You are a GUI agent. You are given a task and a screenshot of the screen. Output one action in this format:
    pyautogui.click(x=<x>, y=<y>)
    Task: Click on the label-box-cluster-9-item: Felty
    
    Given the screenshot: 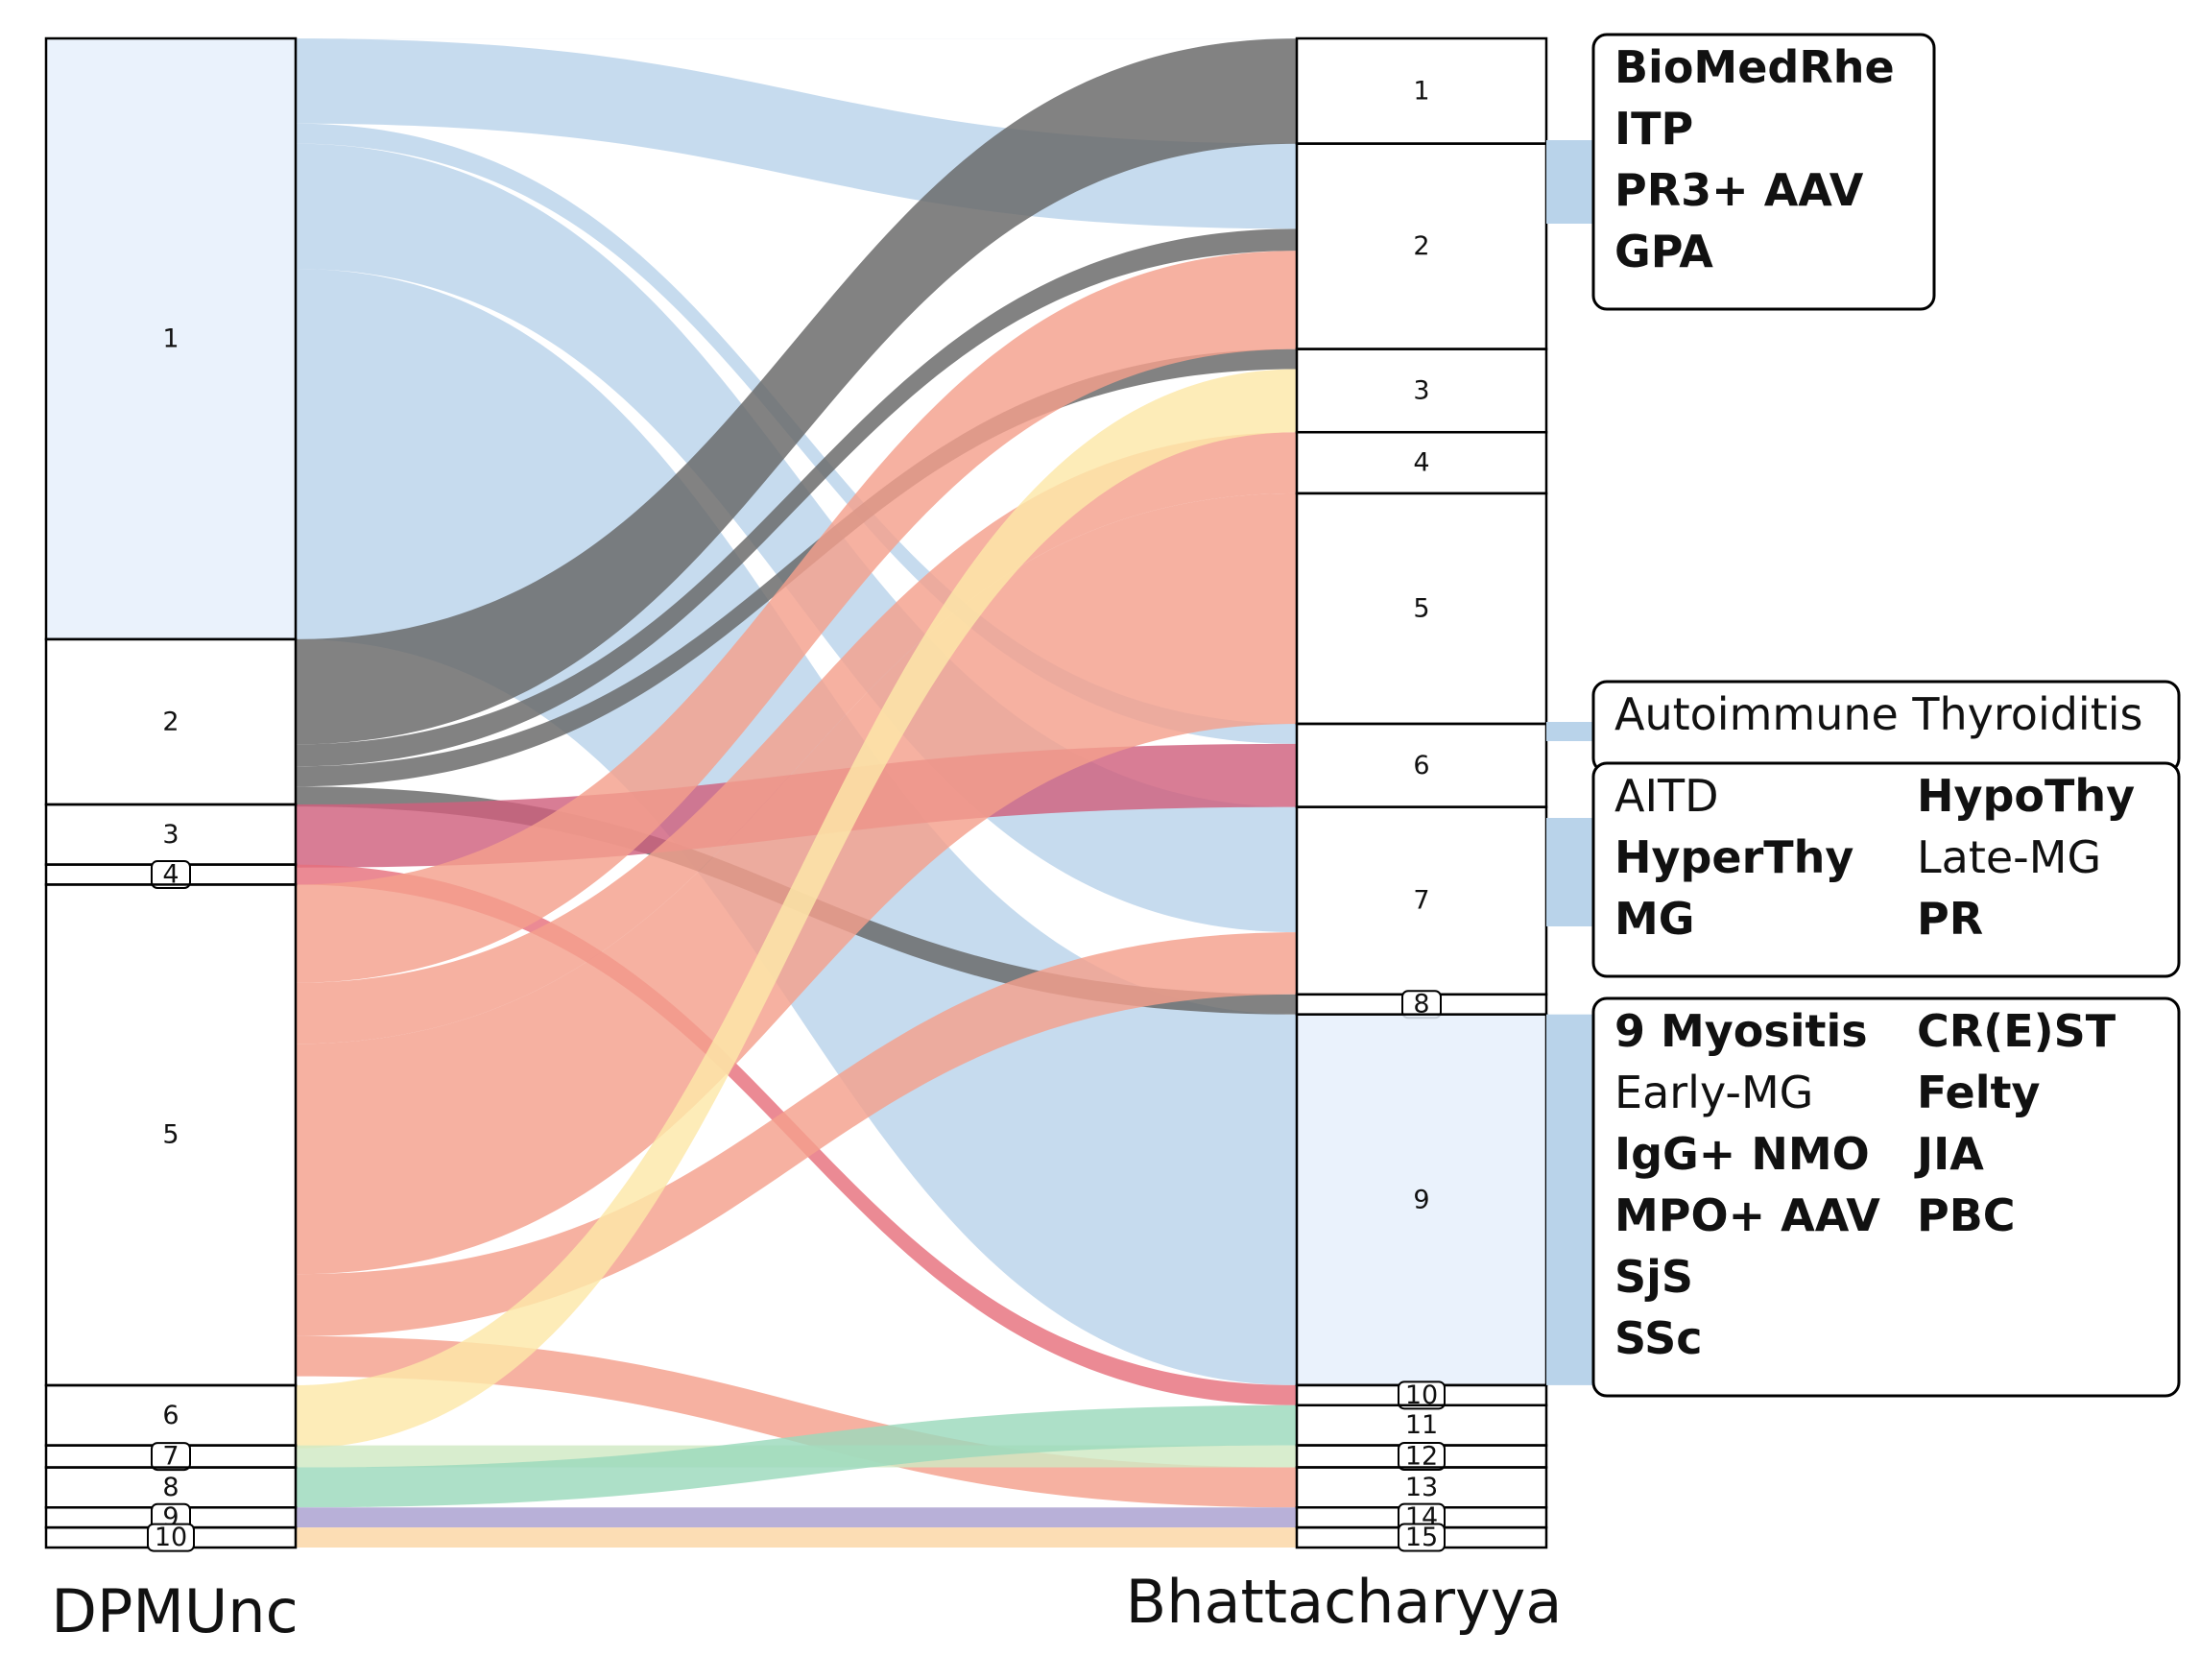 What is the action you would take?
    pyautogui.click(x=1979, y=1092)
    